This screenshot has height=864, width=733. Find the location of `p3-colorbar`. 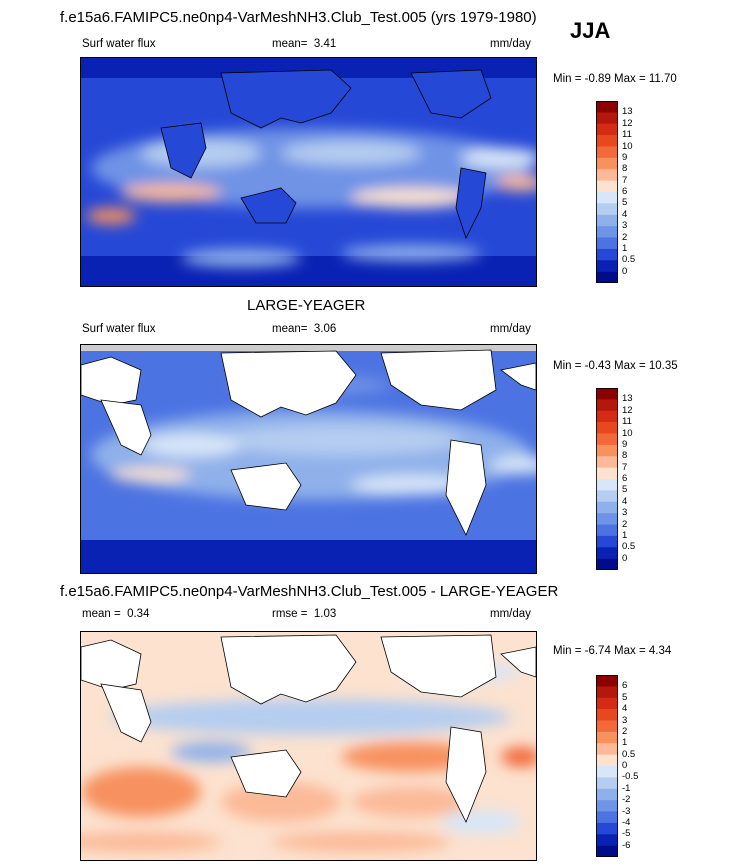

p3-colorbar is located at coordinates (607, 766).